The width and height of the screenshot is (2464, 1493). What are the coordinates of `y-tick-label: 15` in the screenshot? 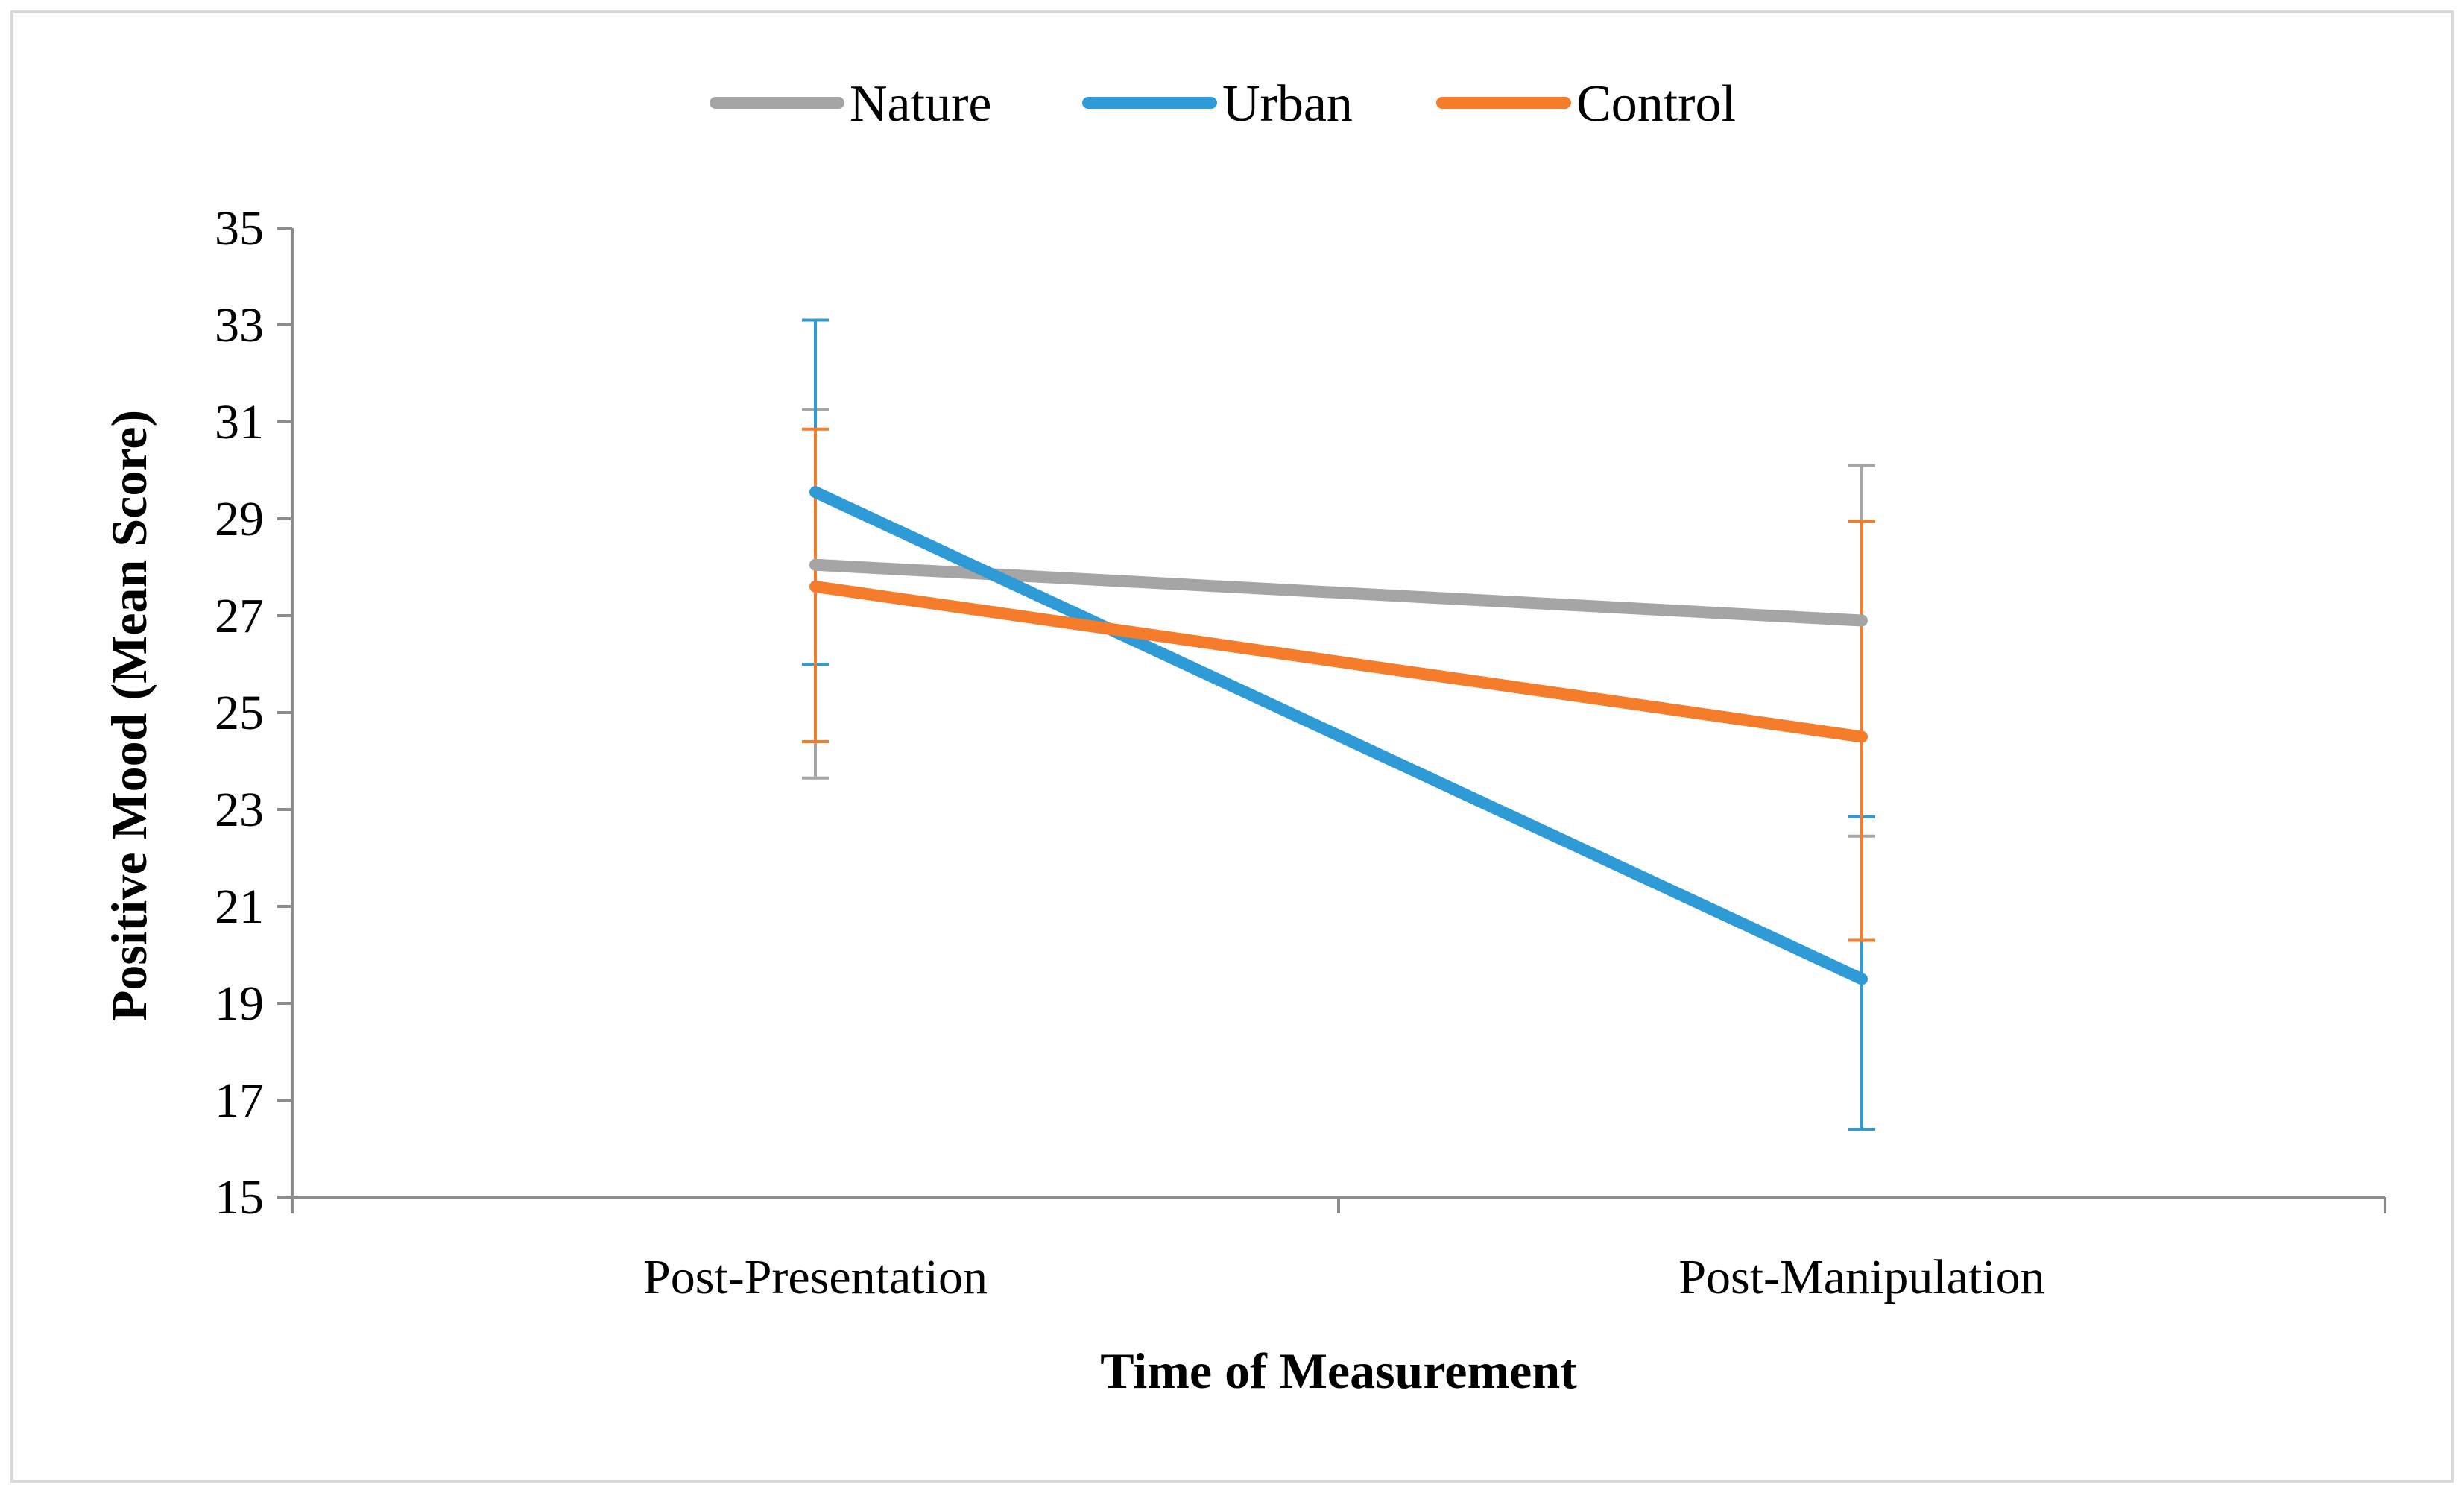 It's located at (240, 1198).